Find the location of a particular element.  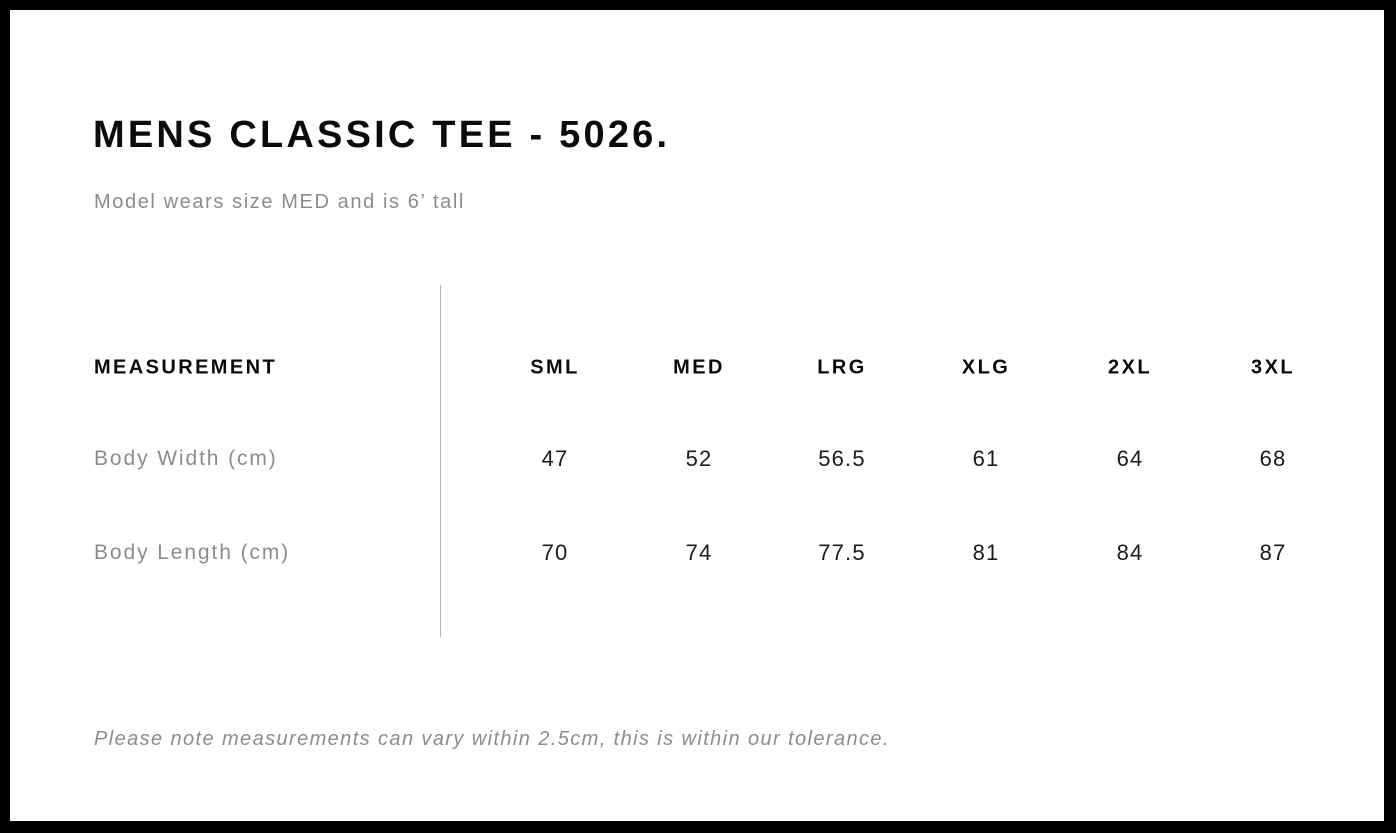

cell-body-width-3xl: 68 is located at coordinates (1273, 458).